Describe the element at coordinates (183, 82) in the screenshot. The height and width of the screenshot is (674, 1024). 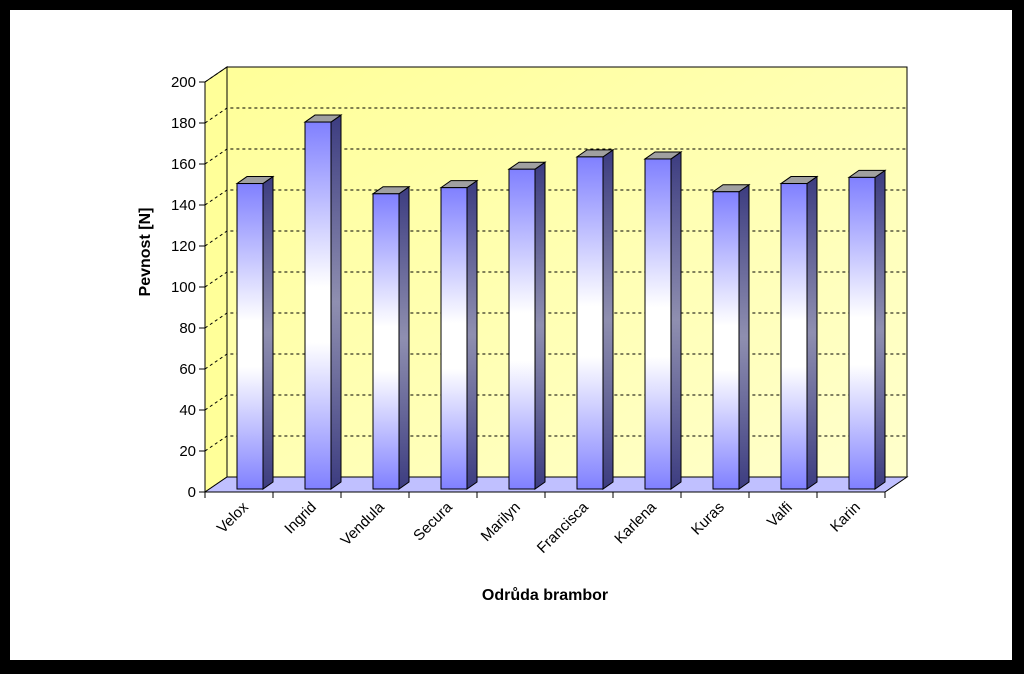
I see `y-tick-label: 200` at that location.